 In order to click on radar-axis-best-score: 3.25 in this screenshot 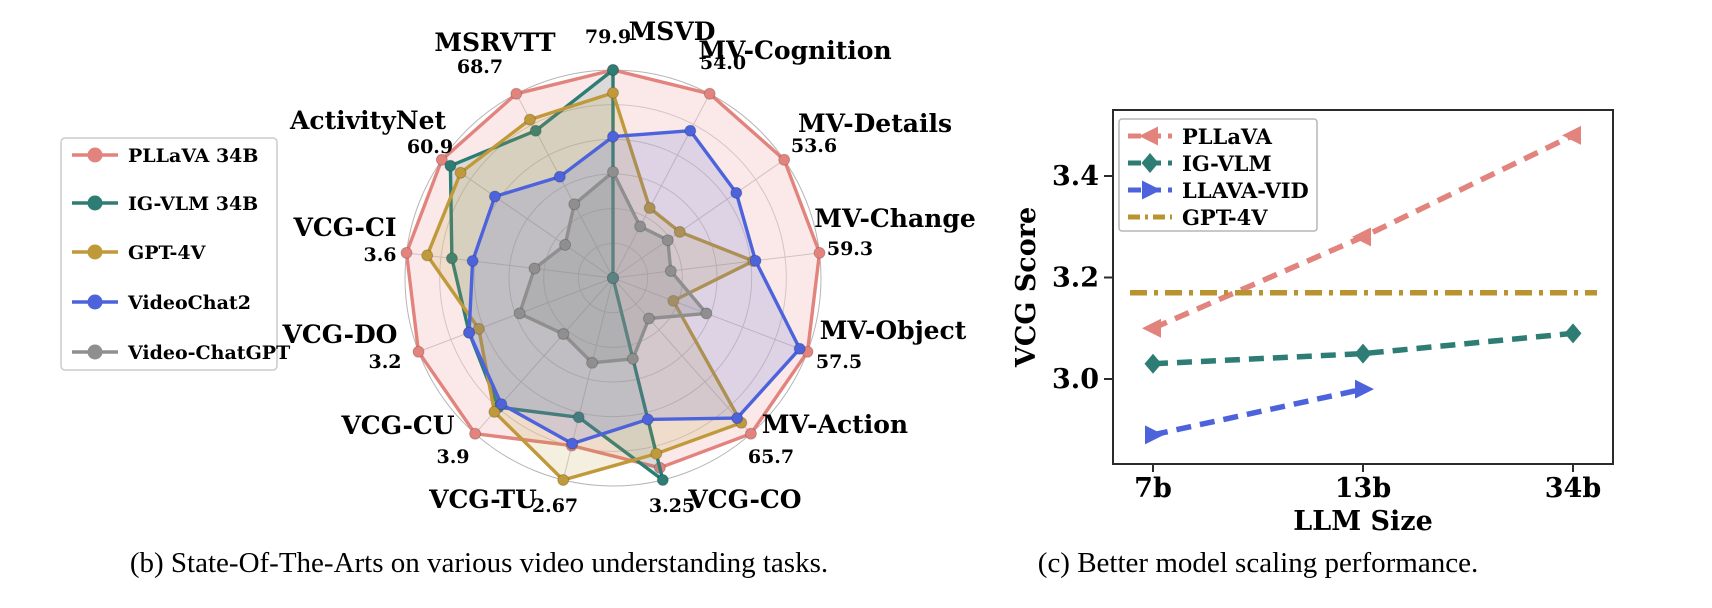, I will do `click(672, 506)`.